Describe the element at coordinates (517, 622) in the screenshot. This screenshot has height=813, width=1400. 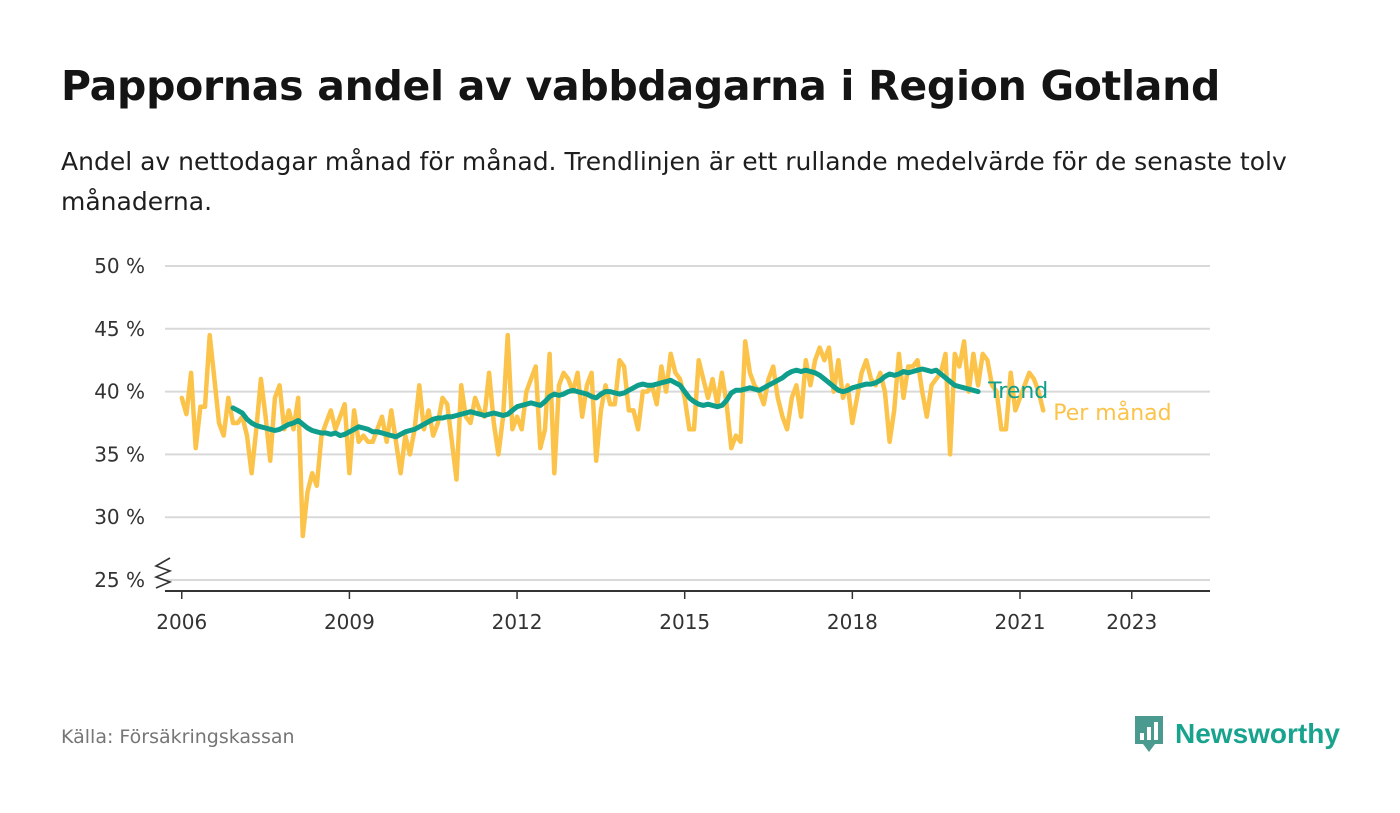
I see `x-tick-label: 2012` at that location.